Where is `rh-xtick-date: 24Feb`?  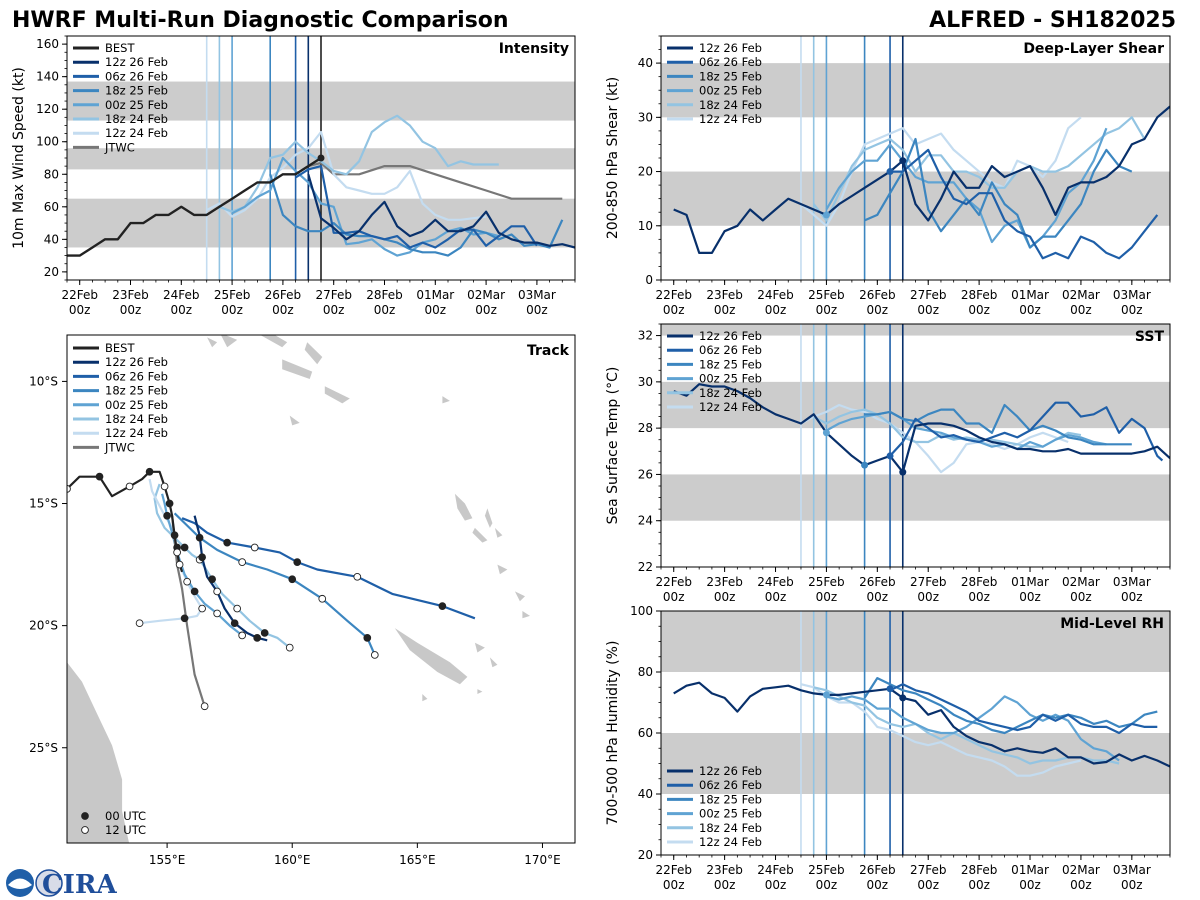 rh-xtick-date: 24Feb is located at coordinates (775, 870).